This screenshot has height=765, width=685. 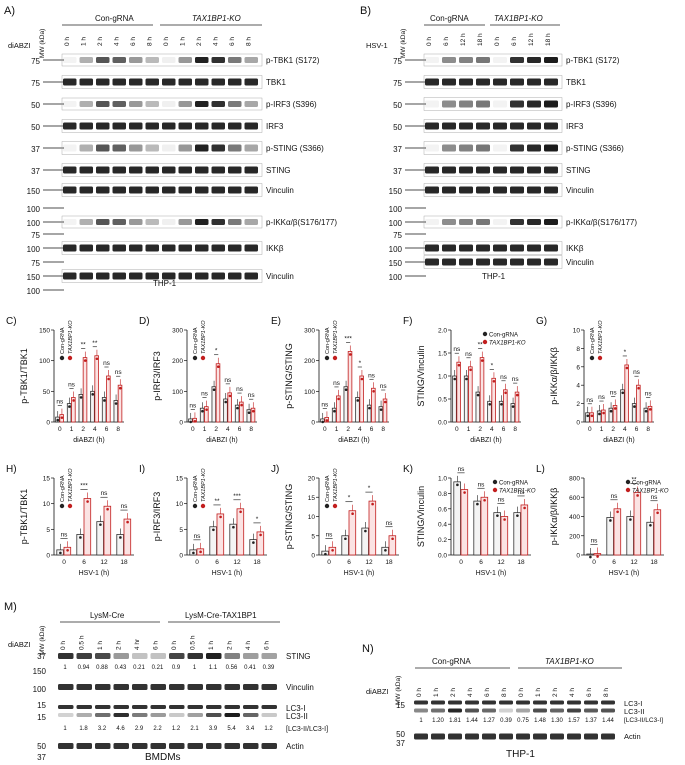 What do you see at coordinates (421, 516) in the screenshot?
I see `y-axis-label: STING/Vinculin` at bounding box center [421, 516].